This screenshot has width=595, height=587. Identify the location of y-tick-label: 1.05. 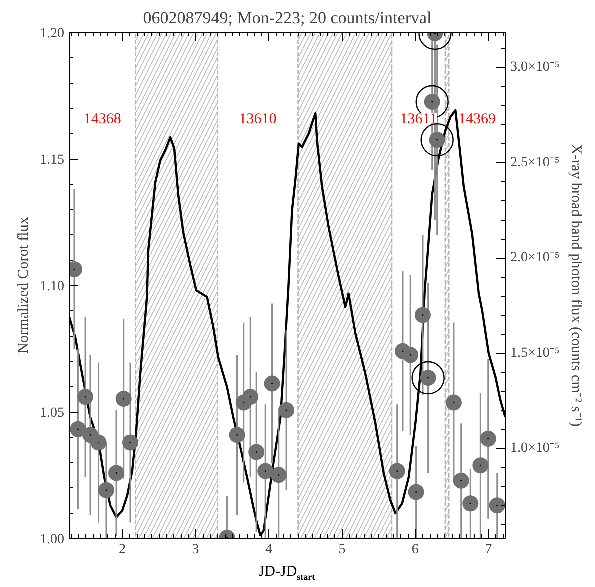
(52, 413).